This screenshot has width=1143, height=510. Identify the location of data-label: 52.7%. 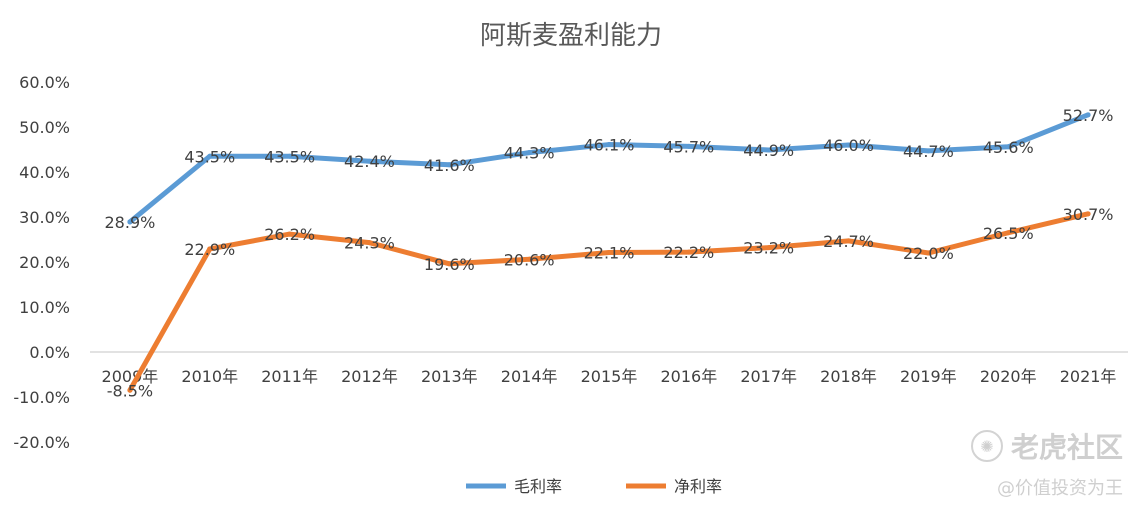
(1088, 115).